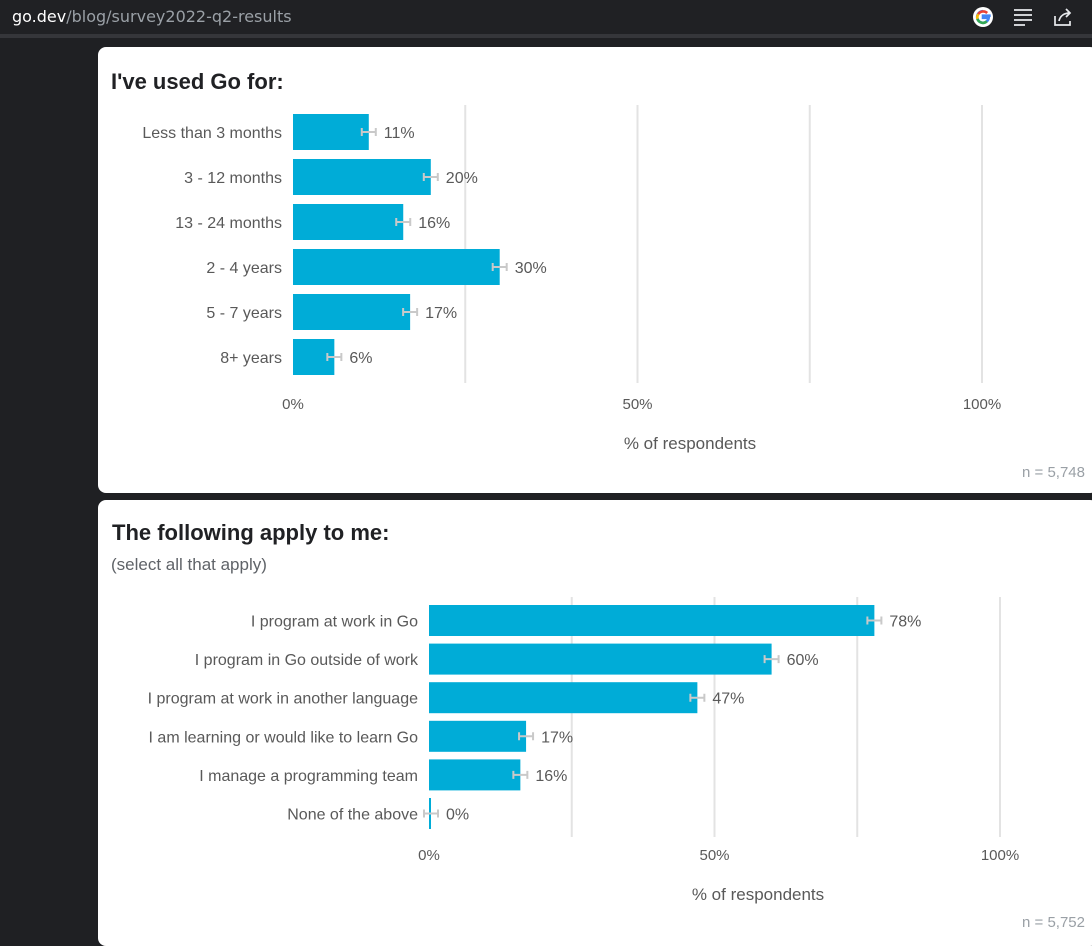  What do you see at coordinates (39, 16) in the screenshot?
I see `url-host: go.dev` at bounding box center [39, 16].